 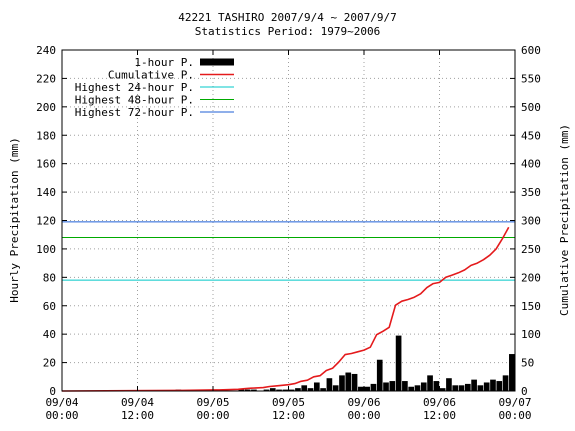 What do you see at coordinates (52, 391) in the screenshot?
I see `y-left-tick-label: 0` at bounding box center [52, 391].